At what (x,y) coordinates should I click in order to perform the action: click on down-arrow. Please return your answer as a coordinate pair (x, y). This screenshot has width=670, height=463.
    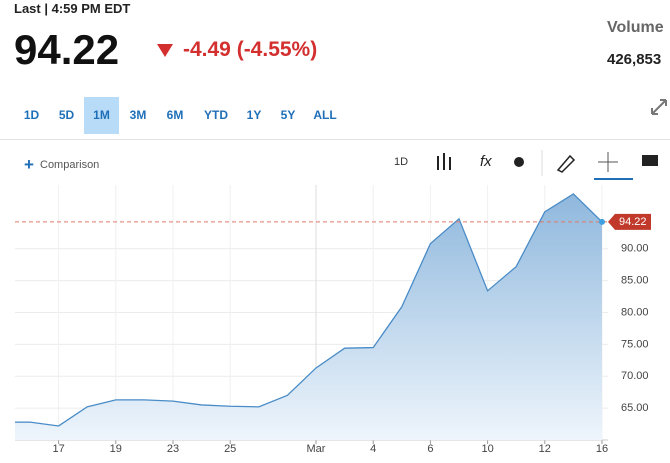
    Looking at the image, I should click on (165, 50).